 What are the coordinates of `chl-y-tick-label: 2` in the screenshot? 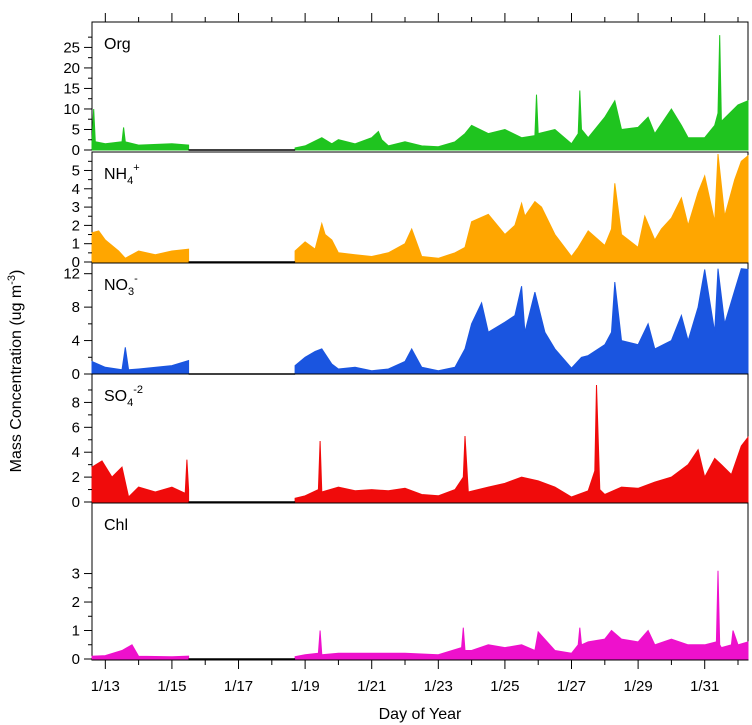 It's located at (76, 602).